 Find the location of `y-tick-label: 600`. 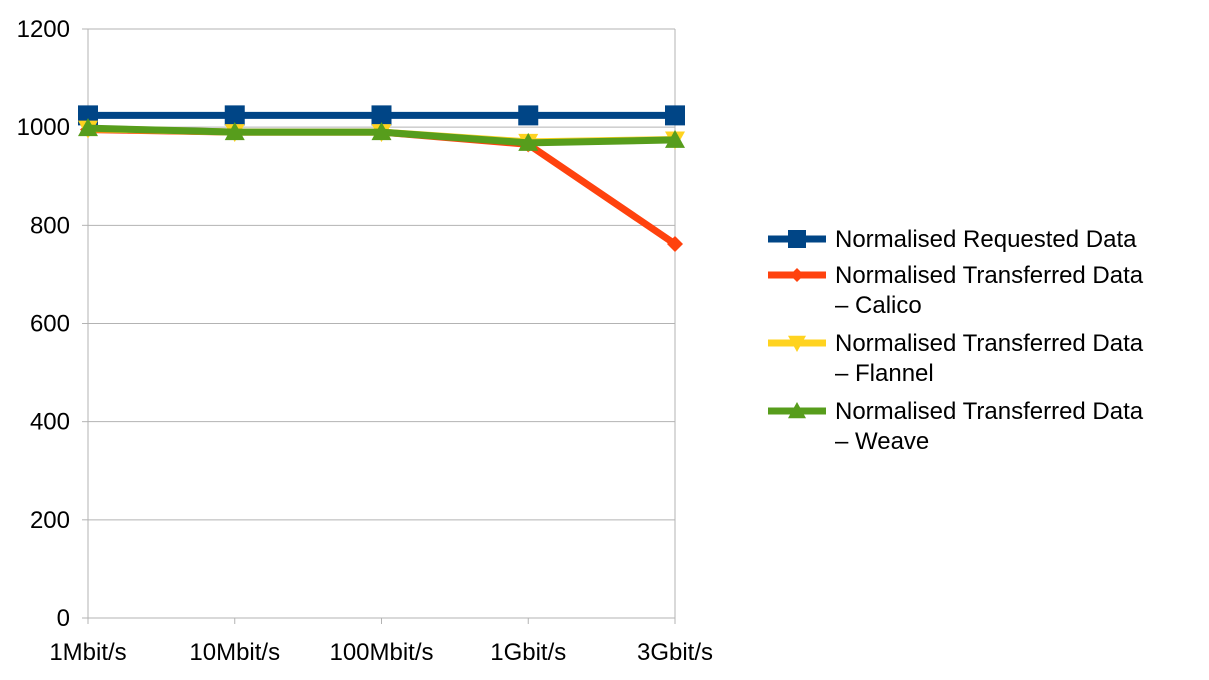

y-tick-label: 600 is located at coordinates (50, 324).